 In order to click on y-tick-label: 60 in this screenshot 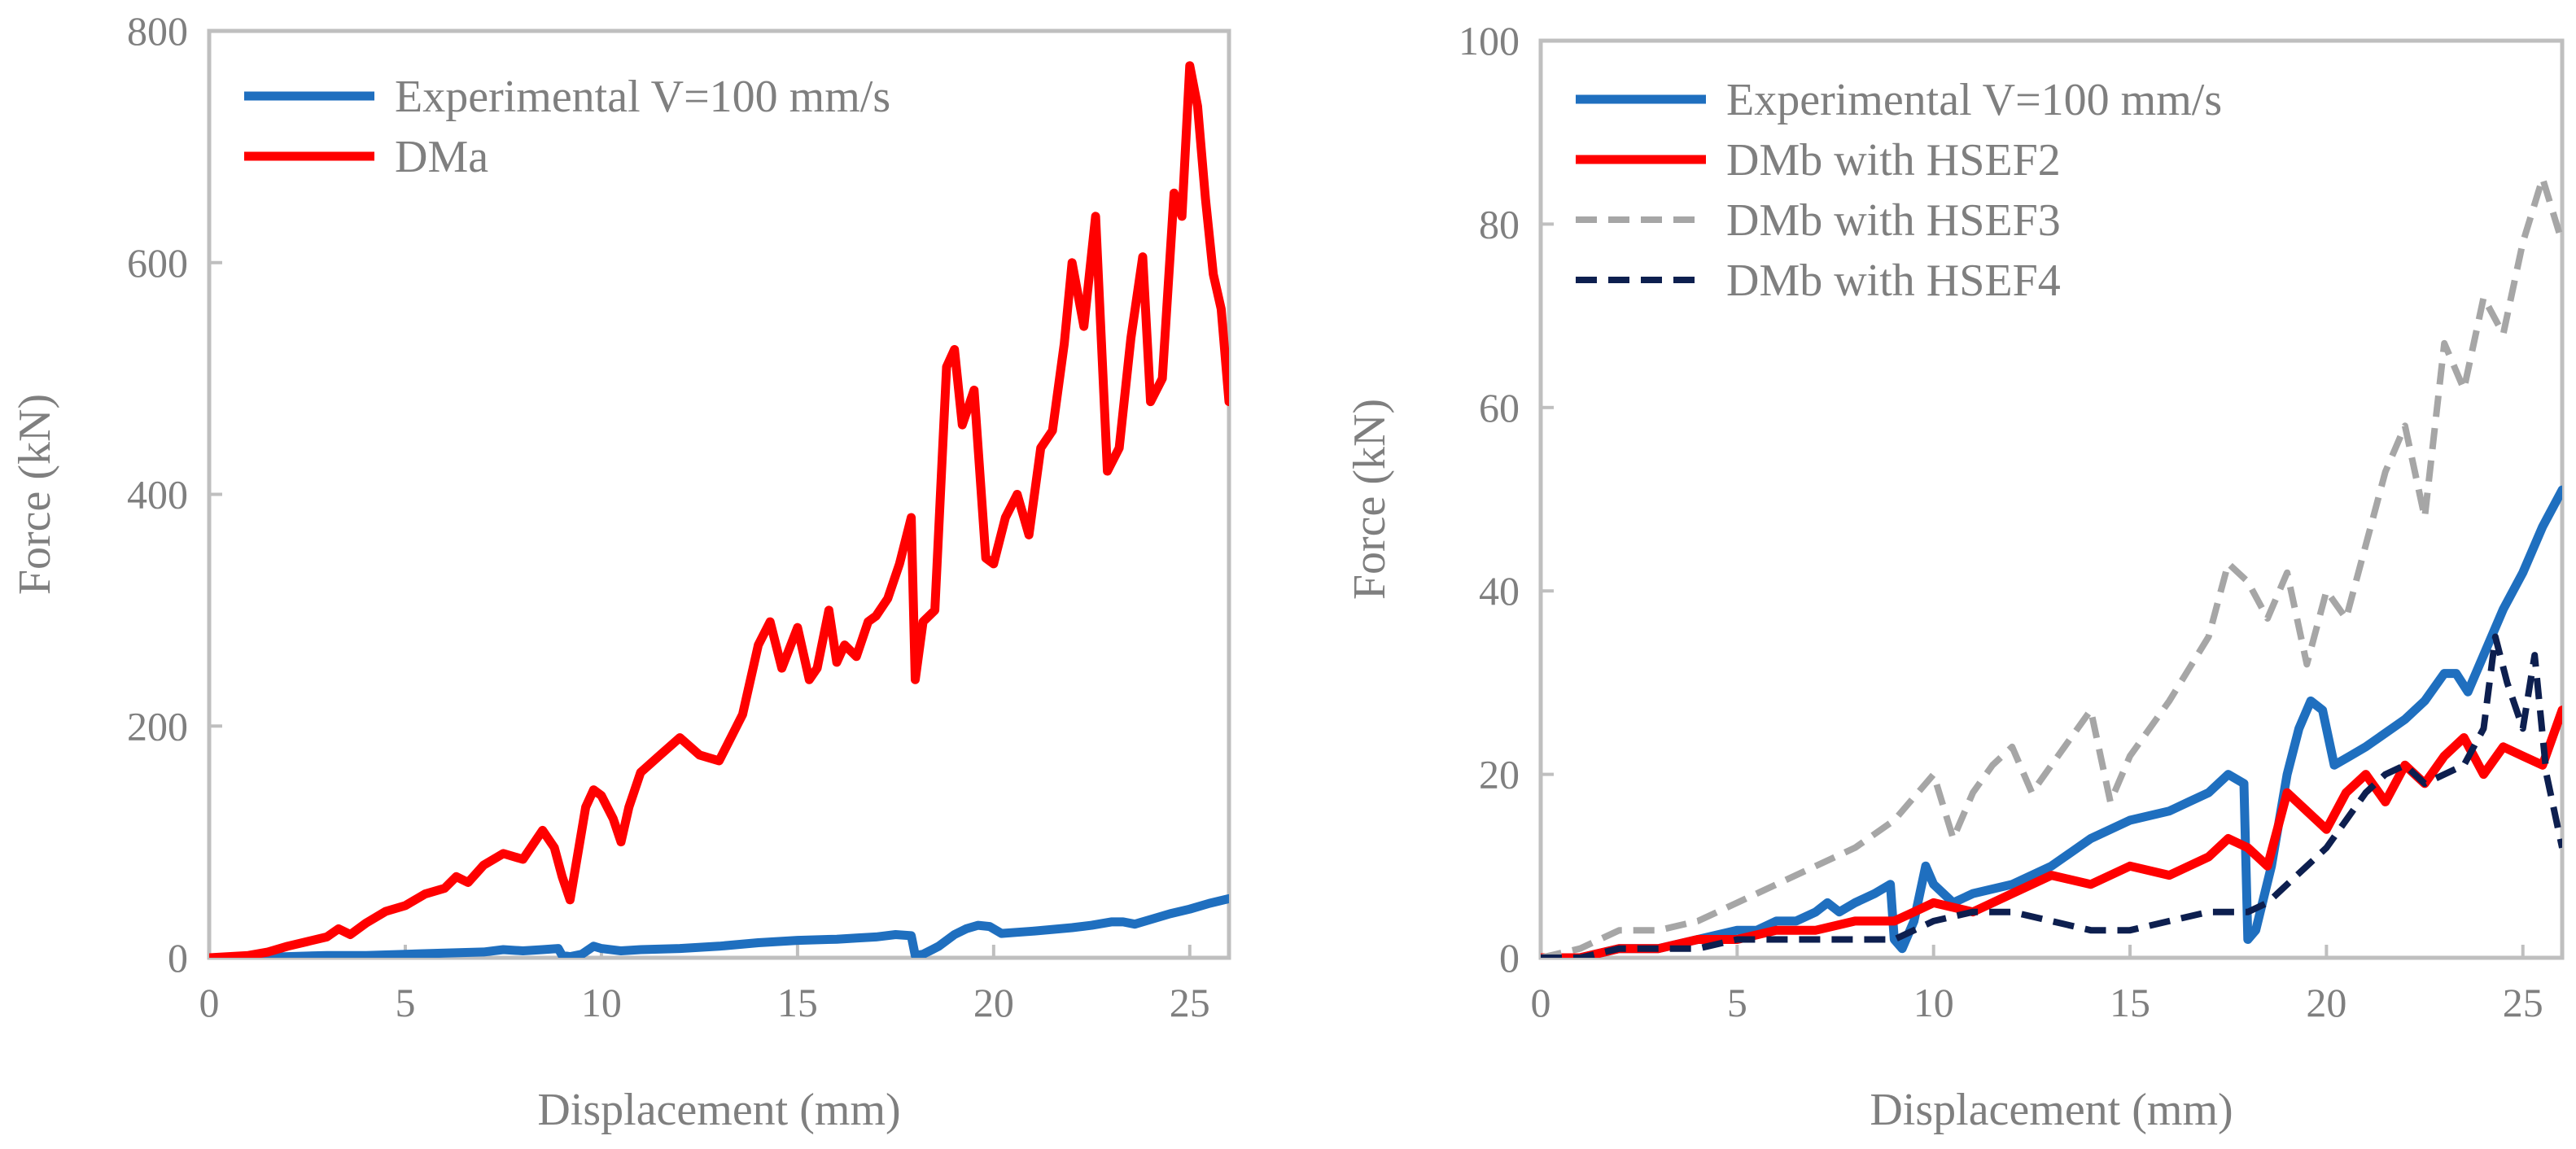, I will do `click(1499, 407)`.